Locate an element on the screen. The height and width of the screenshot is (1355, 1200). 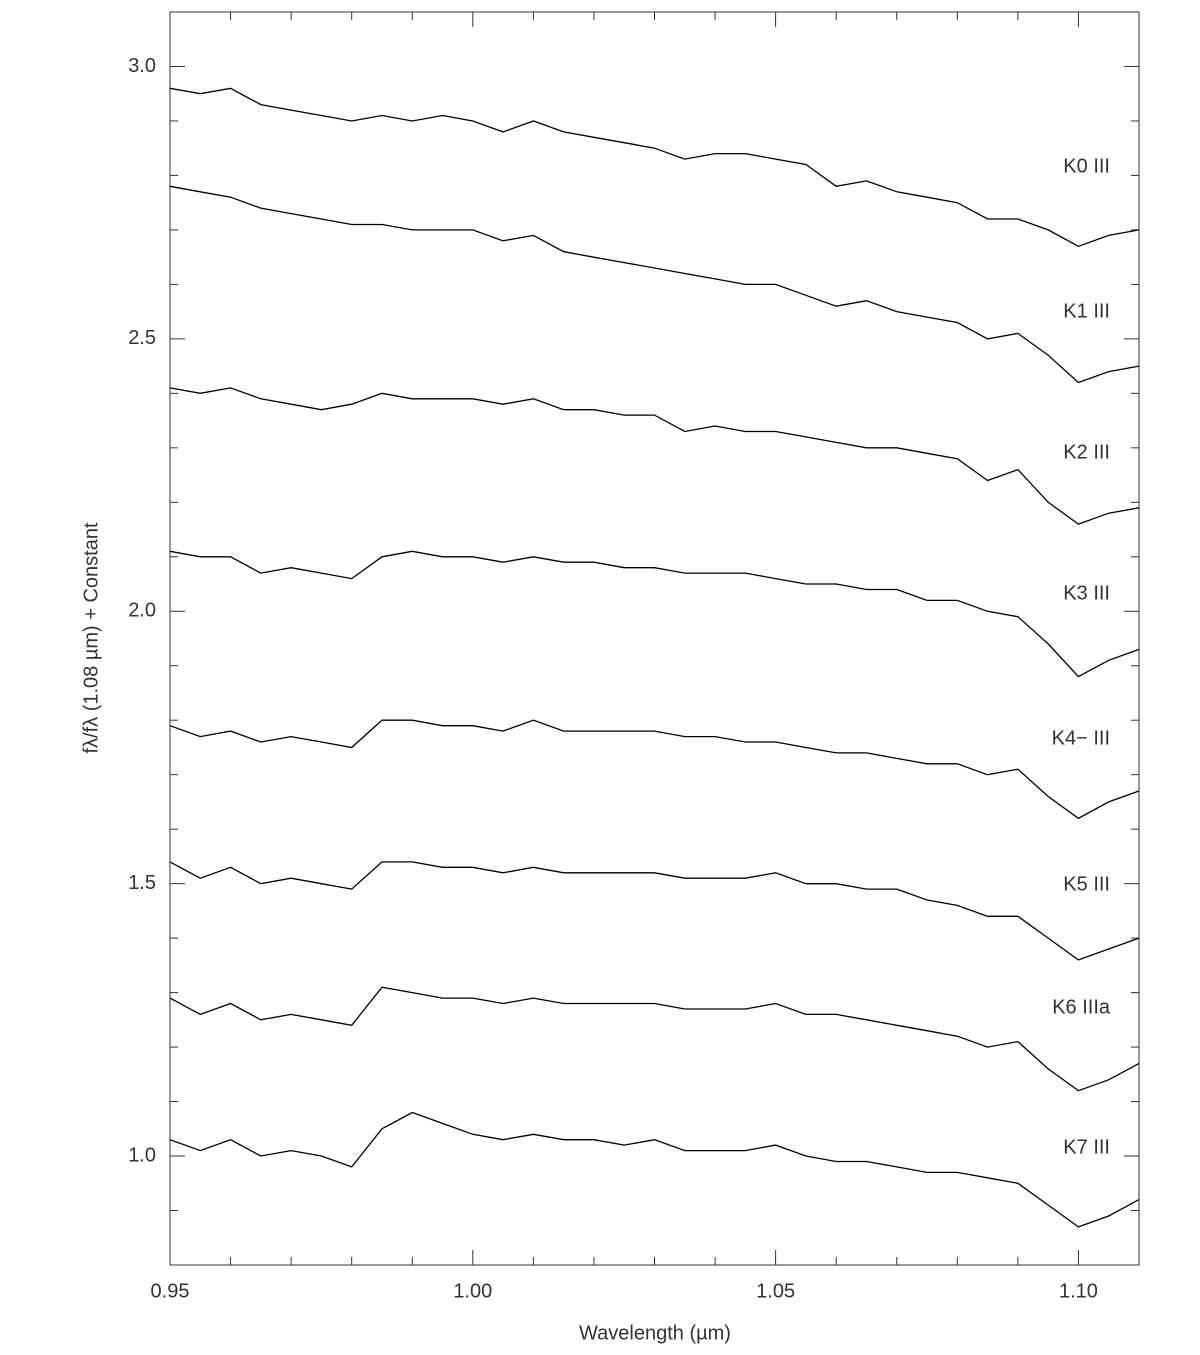
y-tick-label: 3.0 is located at coordinates (142, 66).